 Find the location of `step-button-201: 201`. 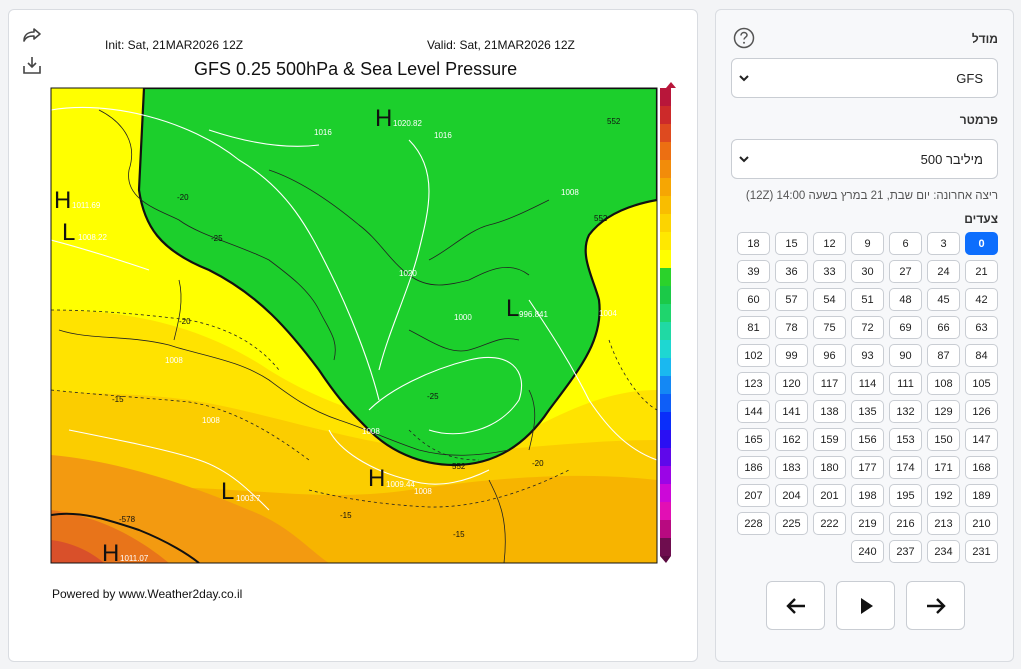

step-button-201: 201 is located at coordinates (829, 495).